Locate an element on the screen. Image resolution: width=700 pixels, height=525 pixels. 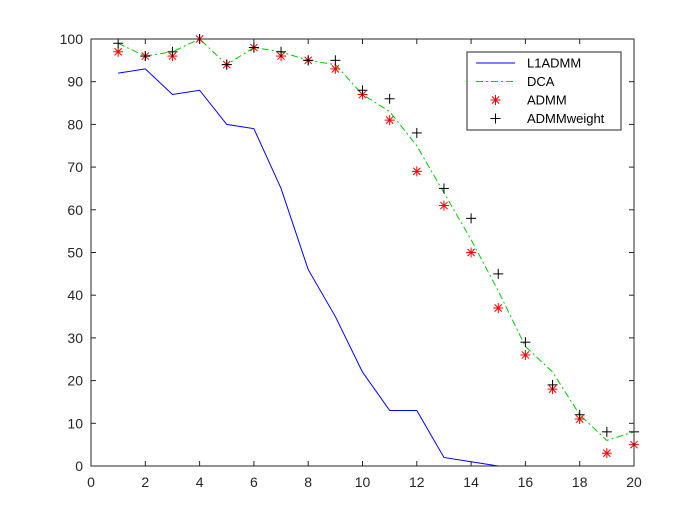
legend-label: L1ADMM is located at coordinates (554, 63).